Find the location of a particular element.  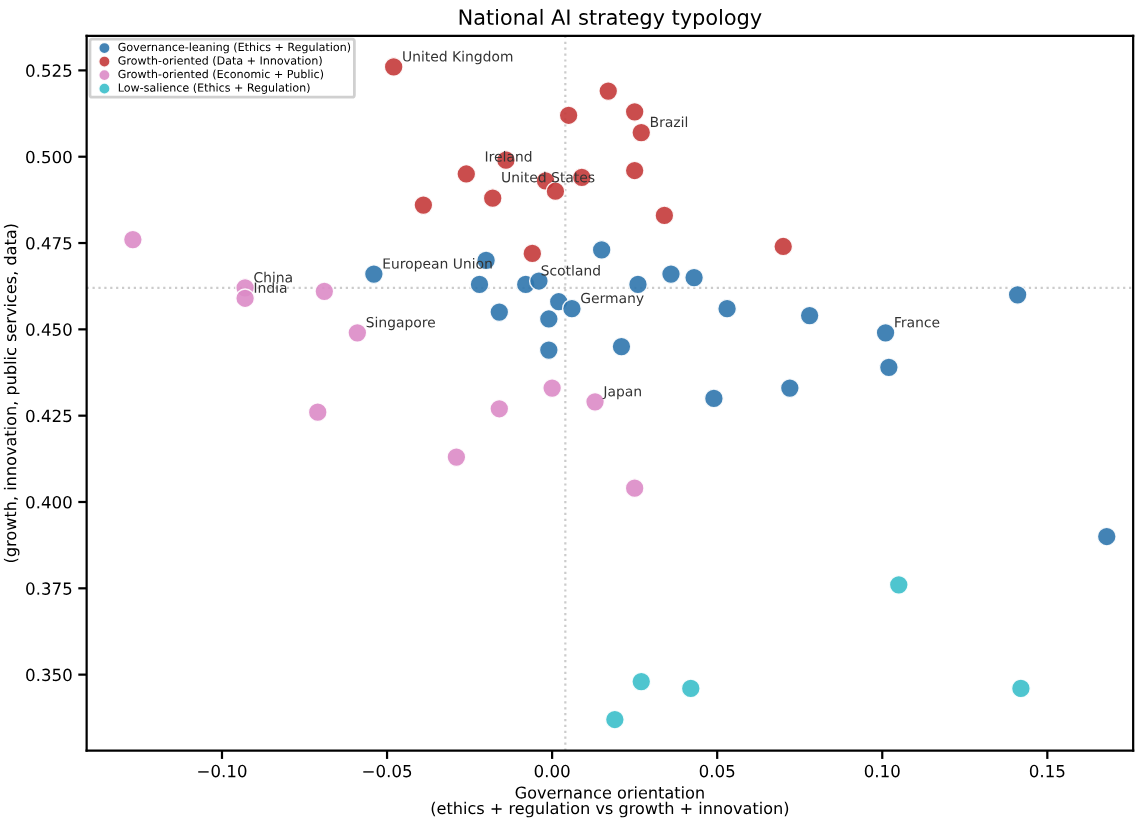

chart-title: National AI strategy typology is located at coordinates (610, 19).